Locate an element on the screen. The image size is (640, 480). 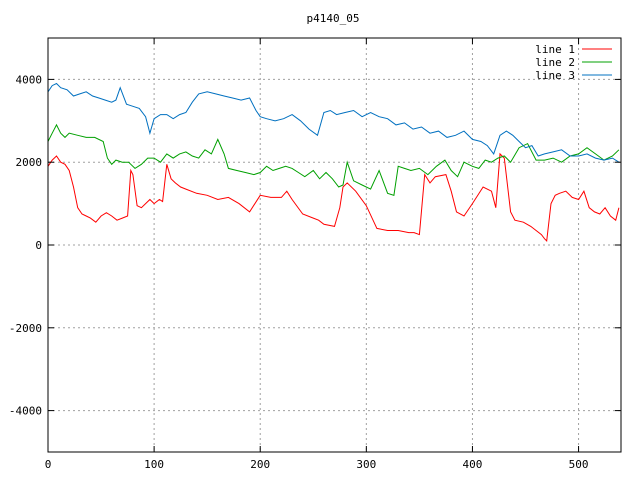
x-tick-label: 200 is located at coordinates (260, 464).